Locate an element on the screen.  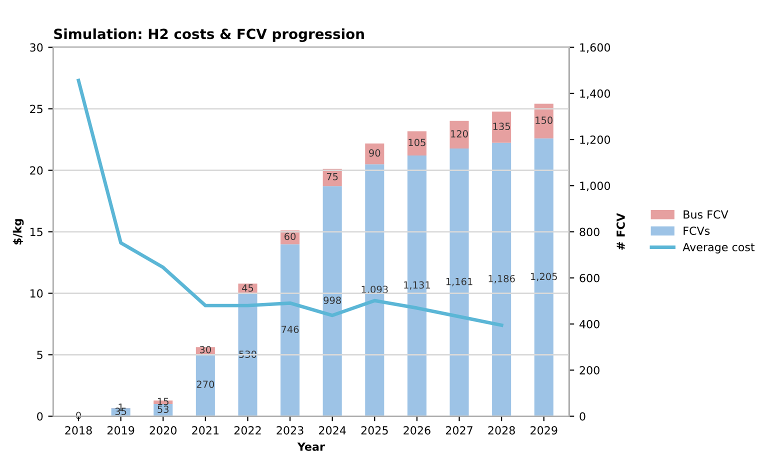
y-tick-label: 20 is located at coordinates (36, 170).